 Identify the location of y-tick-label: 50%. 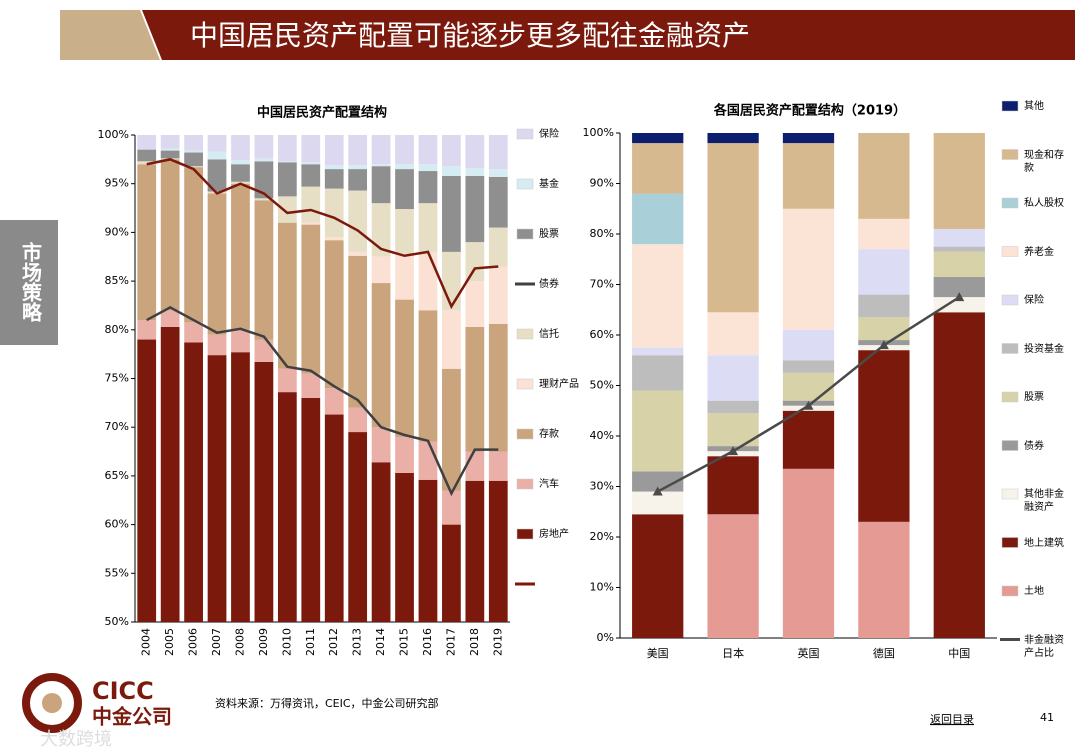
(602, 385).